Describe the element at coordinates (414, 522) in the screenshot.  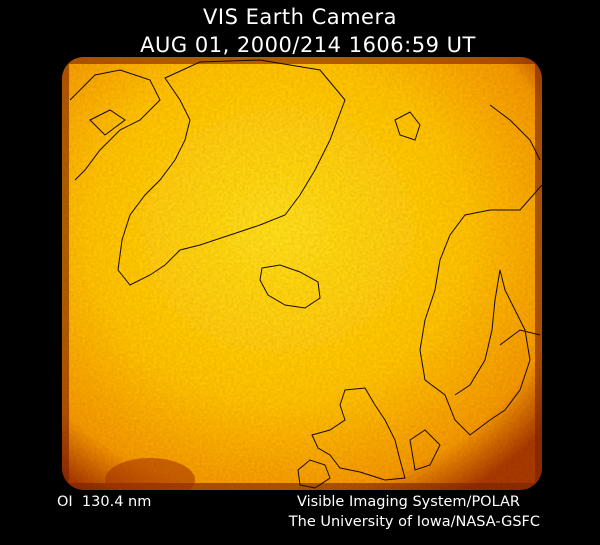
I see `credit: The University of Iowa/NASA-GSFC` at that location.